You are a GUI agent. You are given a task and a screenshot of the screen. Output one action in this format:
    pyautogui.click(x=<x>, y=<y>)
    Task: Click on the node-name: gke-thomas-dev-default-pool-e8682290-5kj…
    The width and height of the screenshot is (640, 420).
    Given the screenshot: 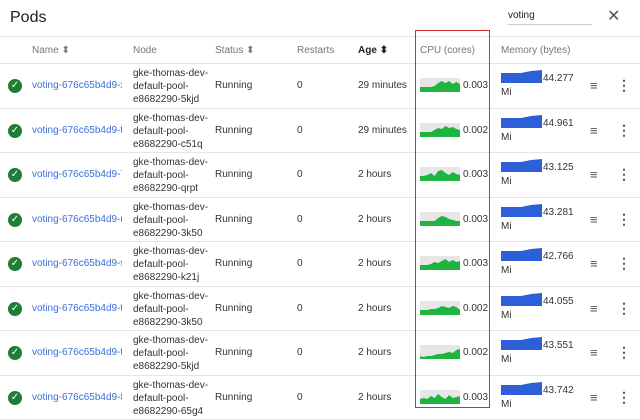 What is the action you would take?
    pyautogui.click(x=173, y=353)
    